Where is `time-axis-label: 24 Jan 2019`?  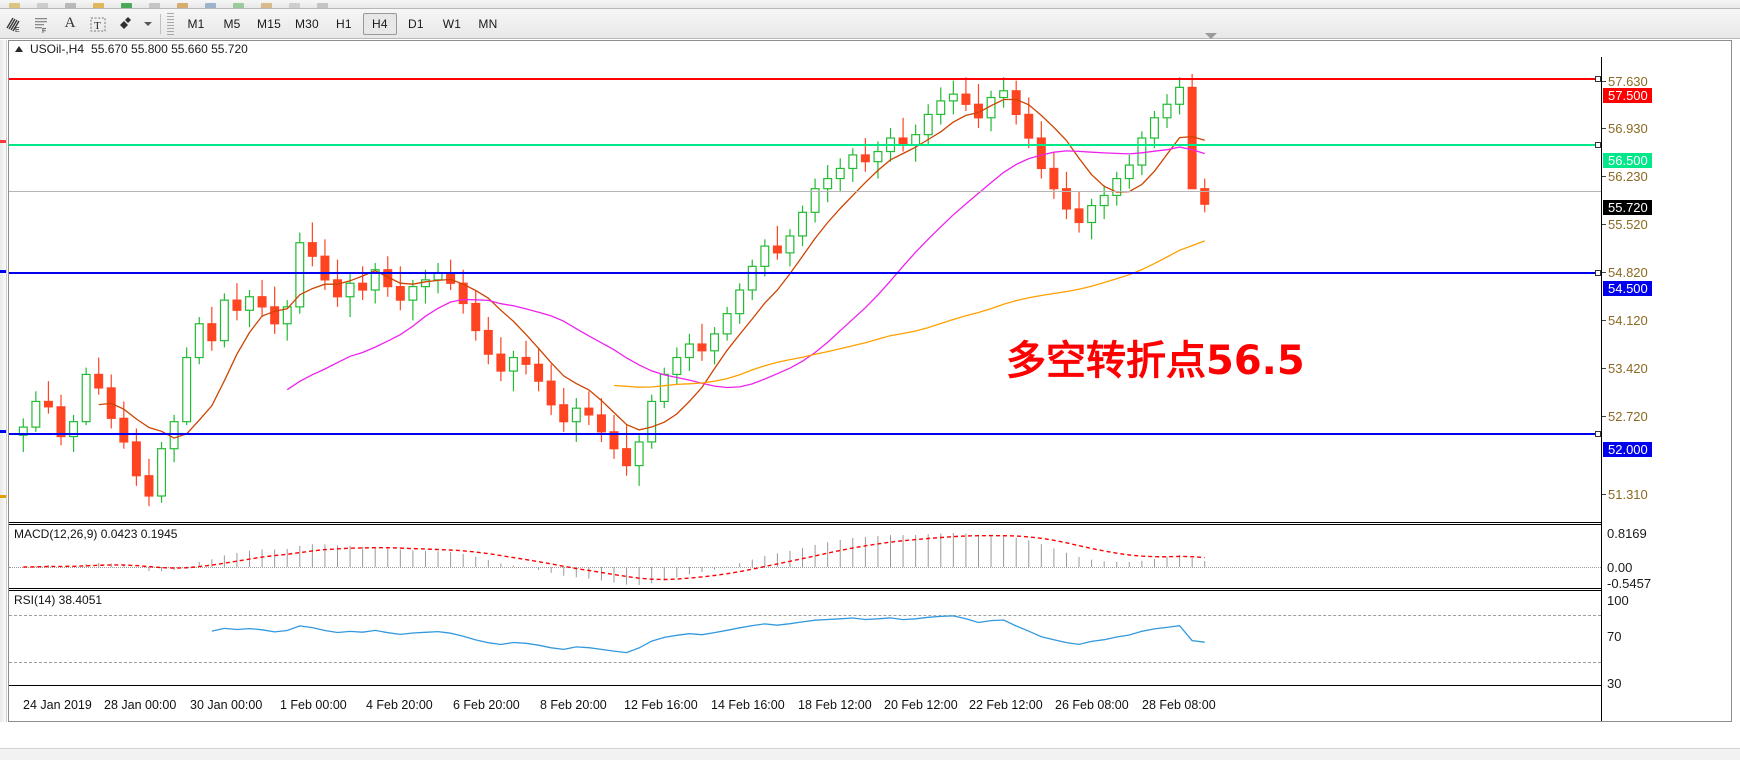 time-axis-label: 24 Jan 2019 is located at coordinates (57, 705).